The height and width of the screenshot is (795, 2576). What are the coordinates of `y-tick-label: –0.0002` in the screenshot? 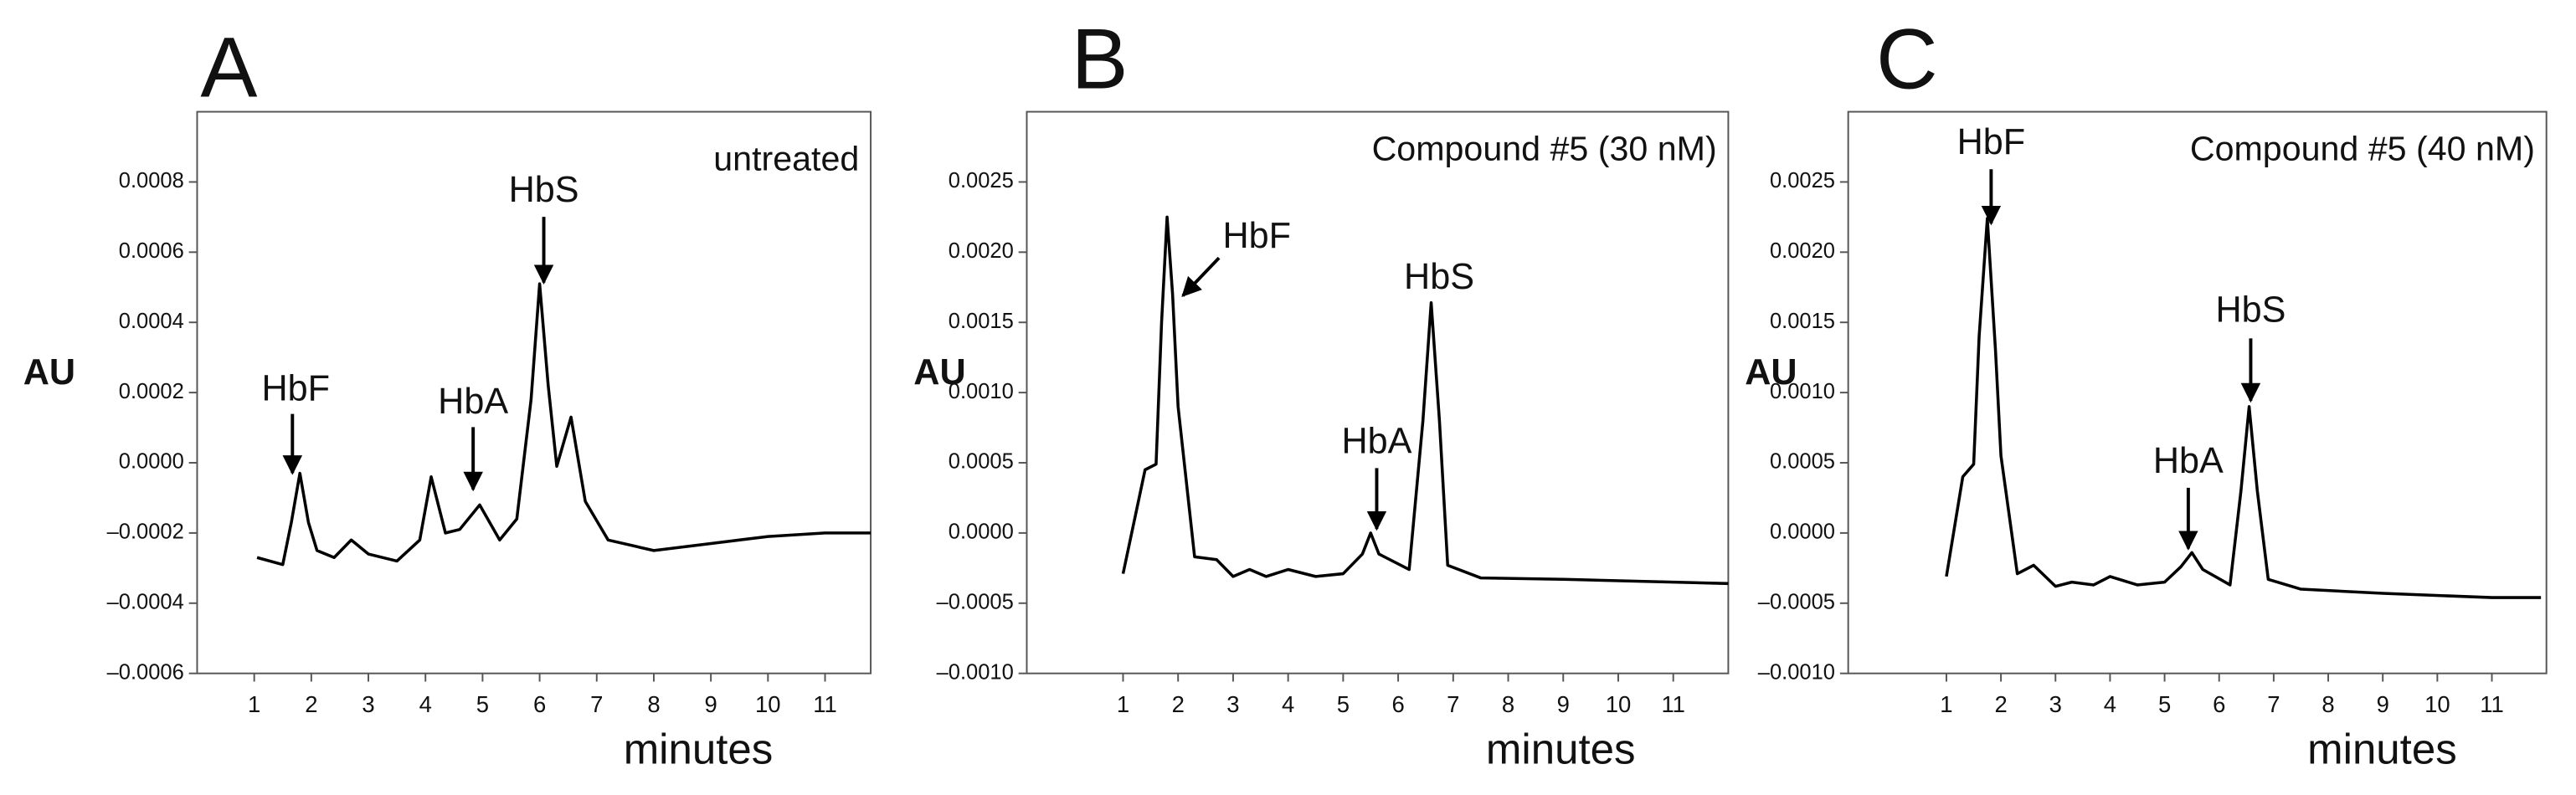 It's located at (146, 532).